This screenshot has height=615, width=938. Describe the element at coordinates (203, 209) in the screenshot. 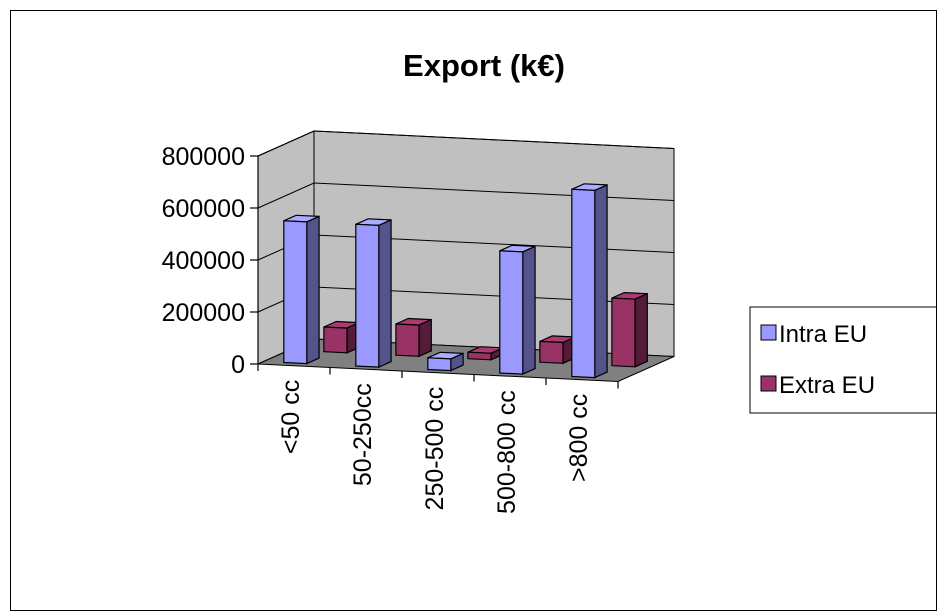

I see `y-tick-label: 600000` at that location.